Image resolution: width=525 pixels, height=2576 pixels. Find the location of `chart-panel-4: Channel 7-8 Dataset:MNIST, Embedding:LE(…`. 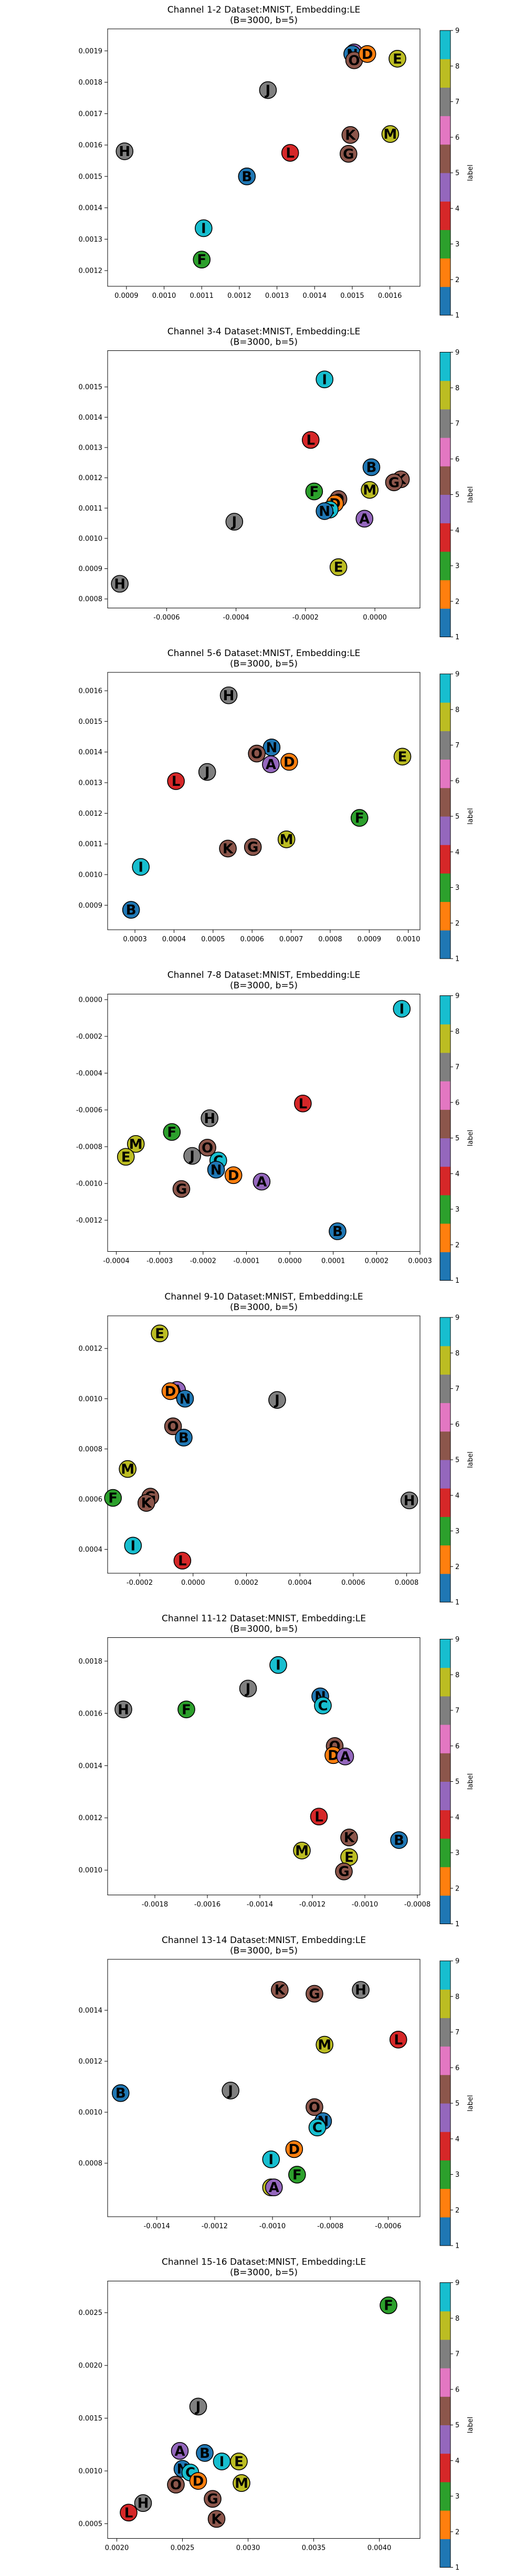

chart-panel-4: Channel 7-8 Dataset:MNIST, Embedding:LE(… is located at coordinates (275, 1127).